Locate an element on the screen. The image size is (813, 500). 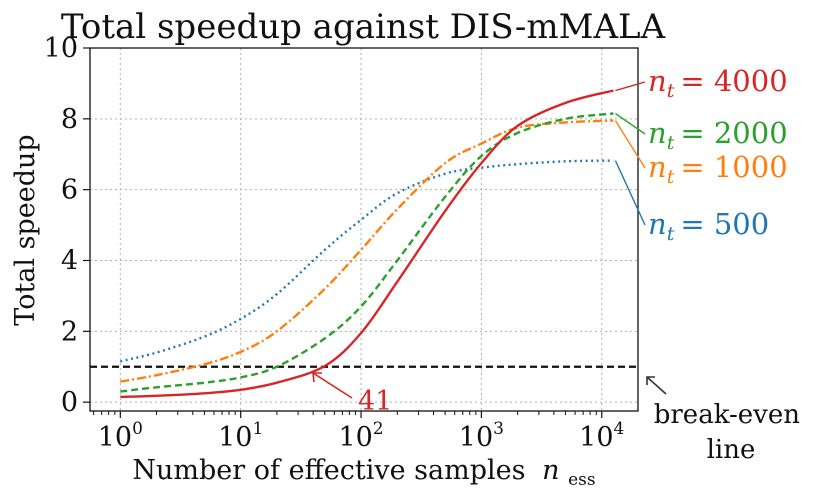
y-tick-label-0: 0 is located at coordinates (69, 402).